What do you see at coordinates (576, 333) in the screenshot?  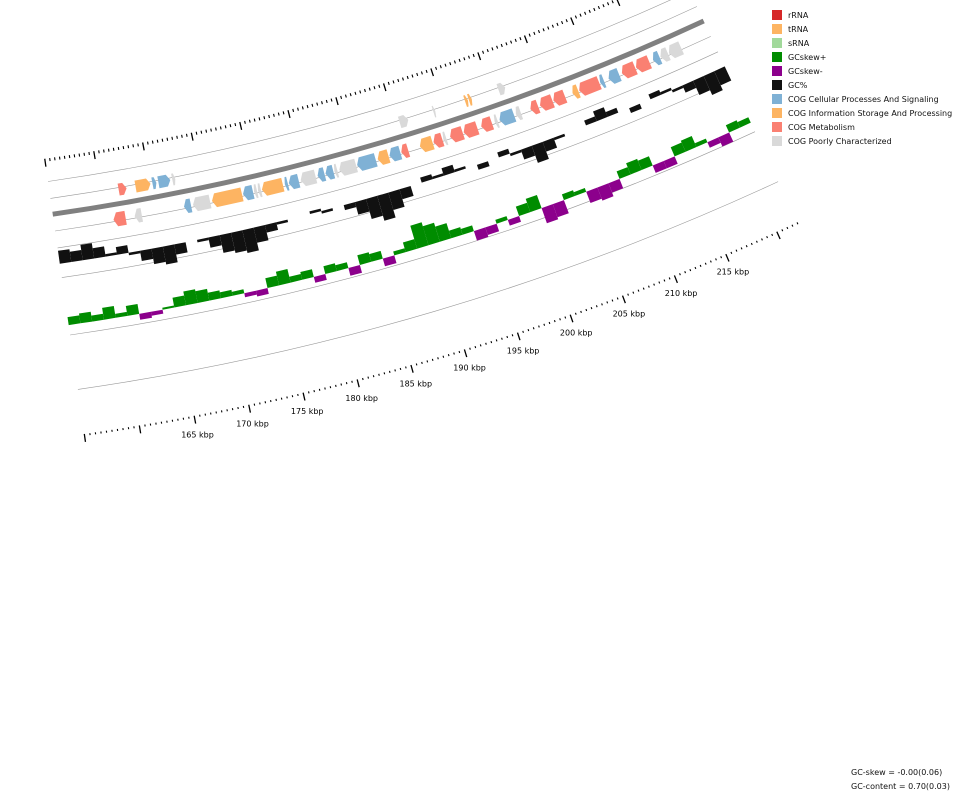 I see `scale-label: 200 kbp` at bounding box center [576, 333].